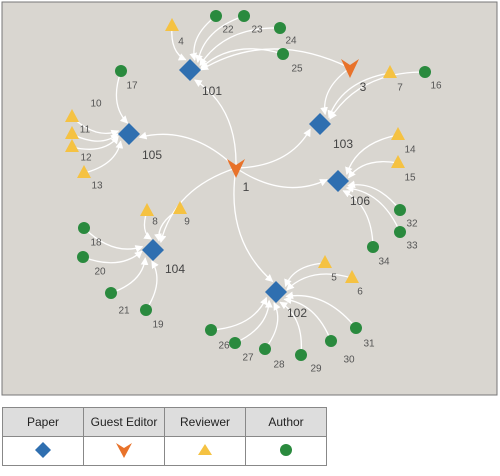  Describe the element at coordinates (205, 422) in the screenshot. I see `legend-header: Reviewer` at that location.